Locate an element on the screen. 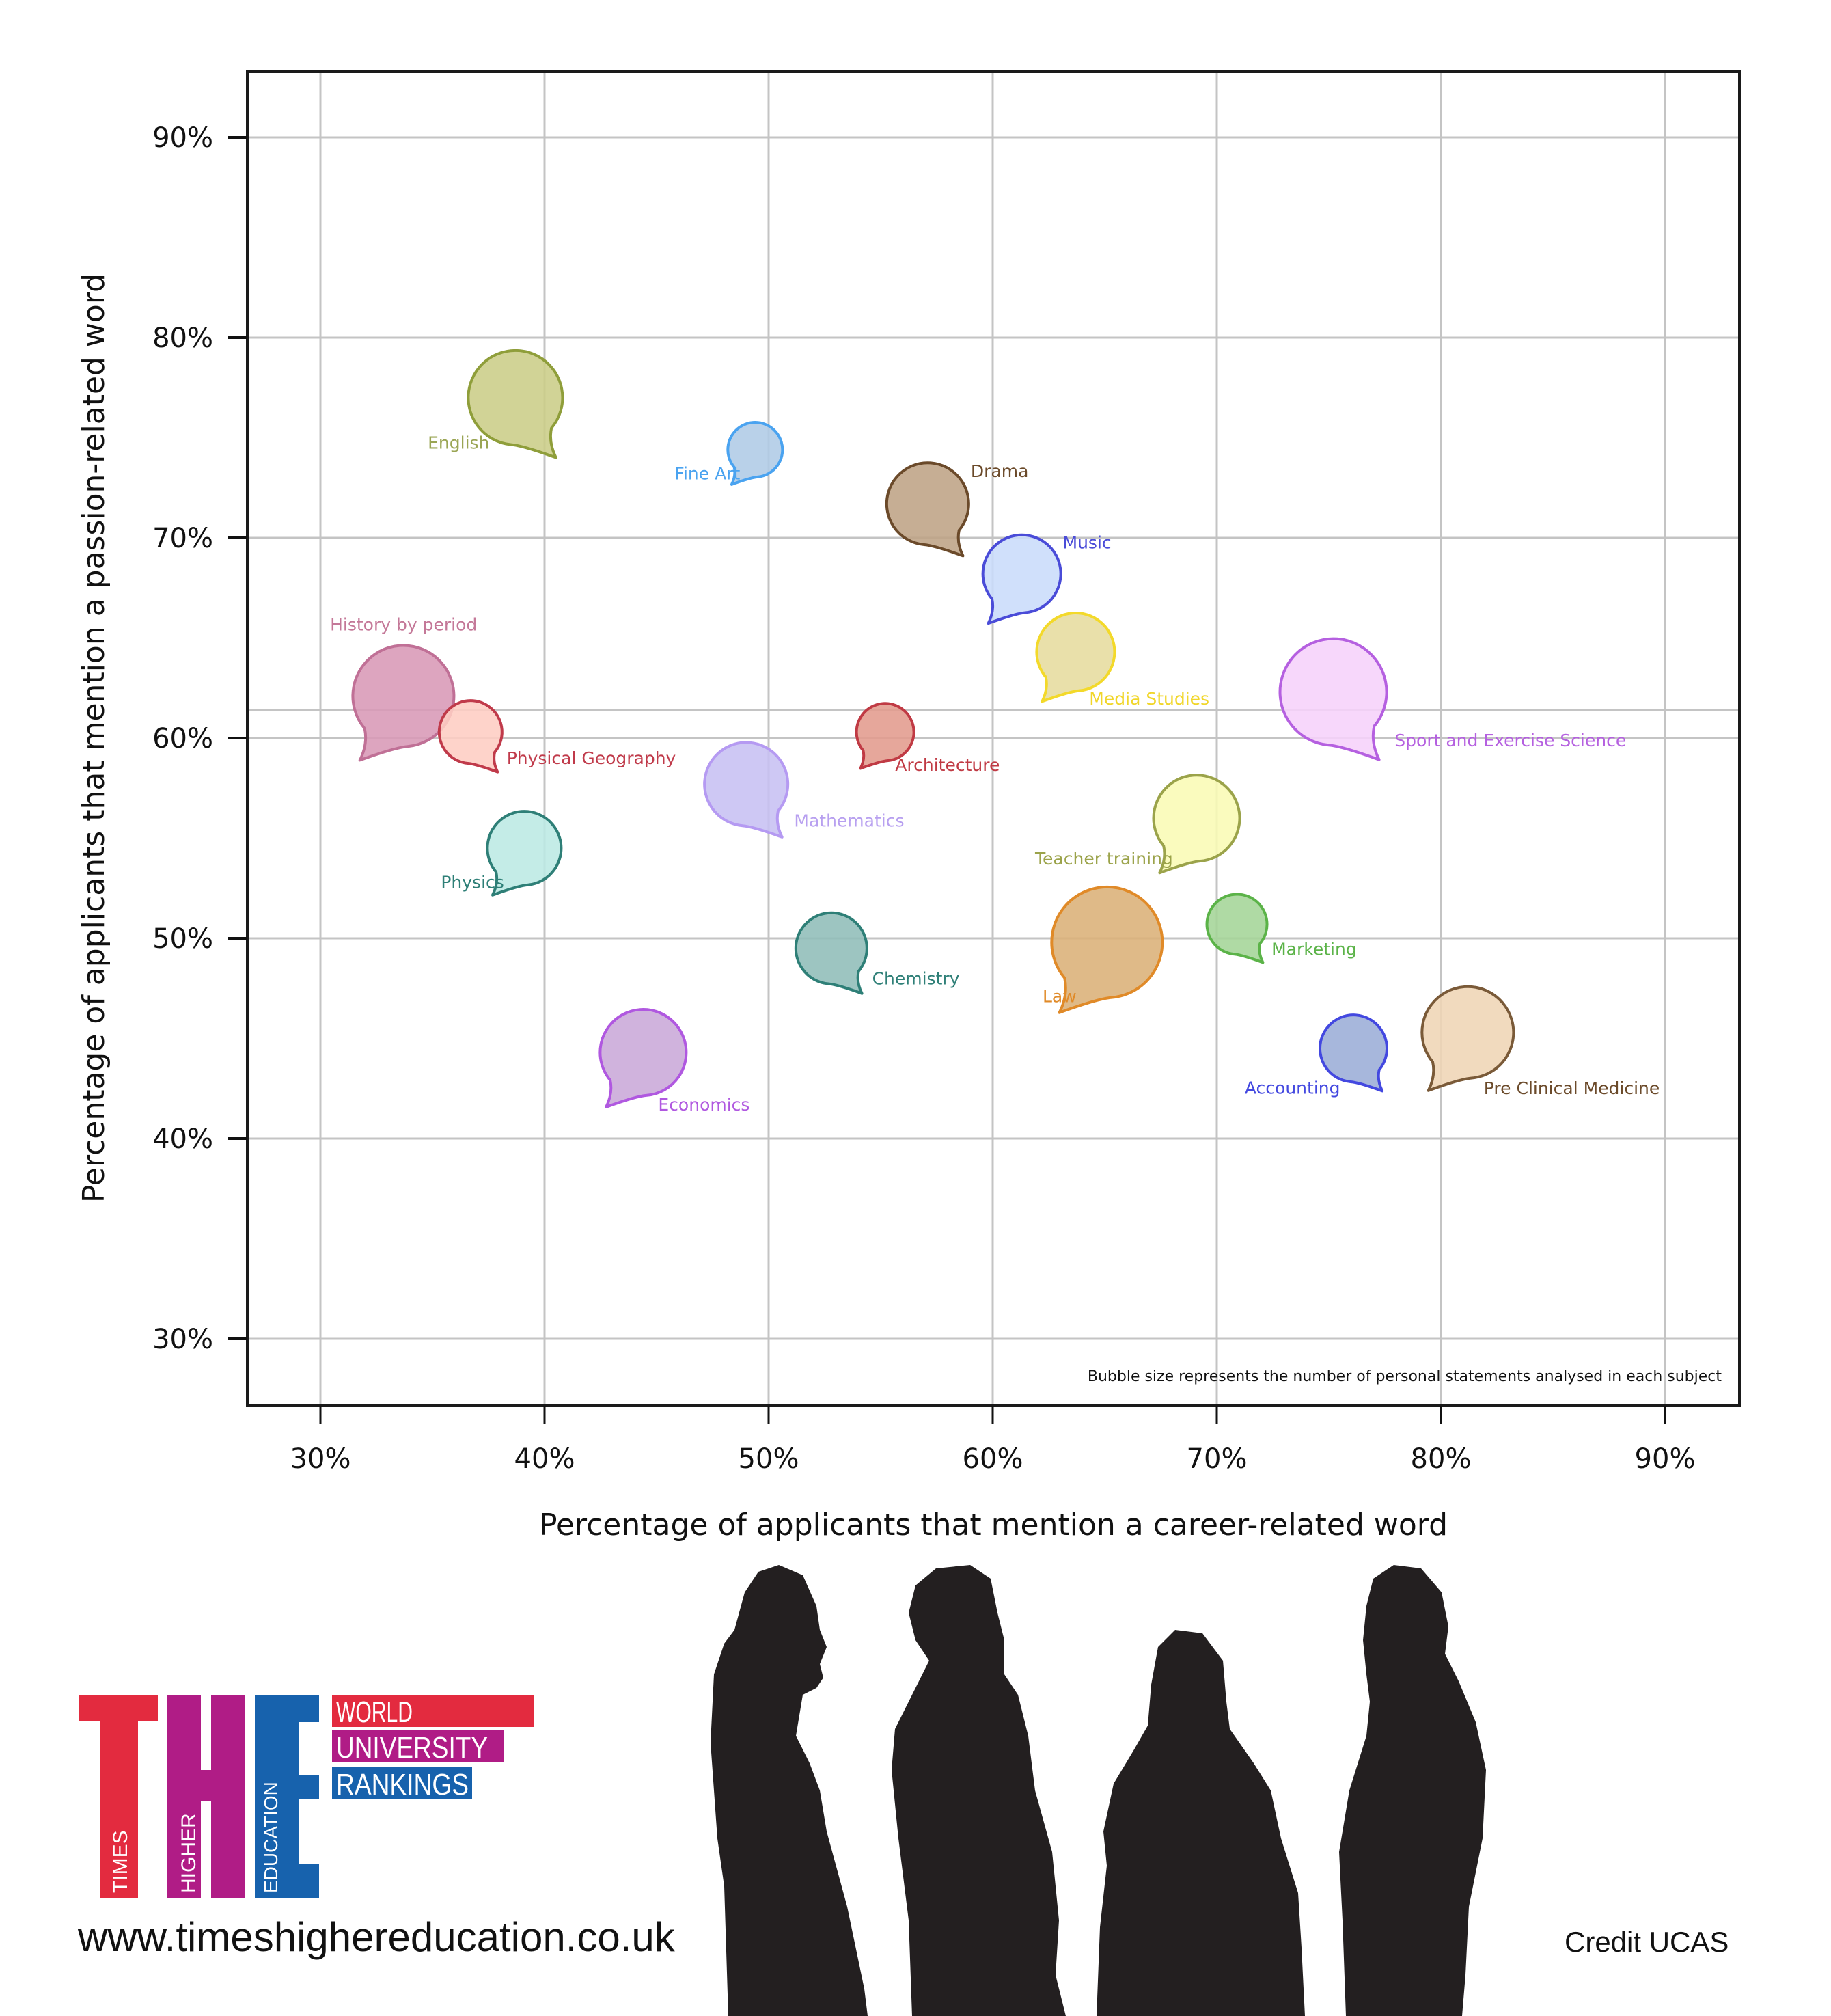 The height and width of the screenshot is (2016, 1831). y-tick-label: 80% is located at coordinates (182, 338).